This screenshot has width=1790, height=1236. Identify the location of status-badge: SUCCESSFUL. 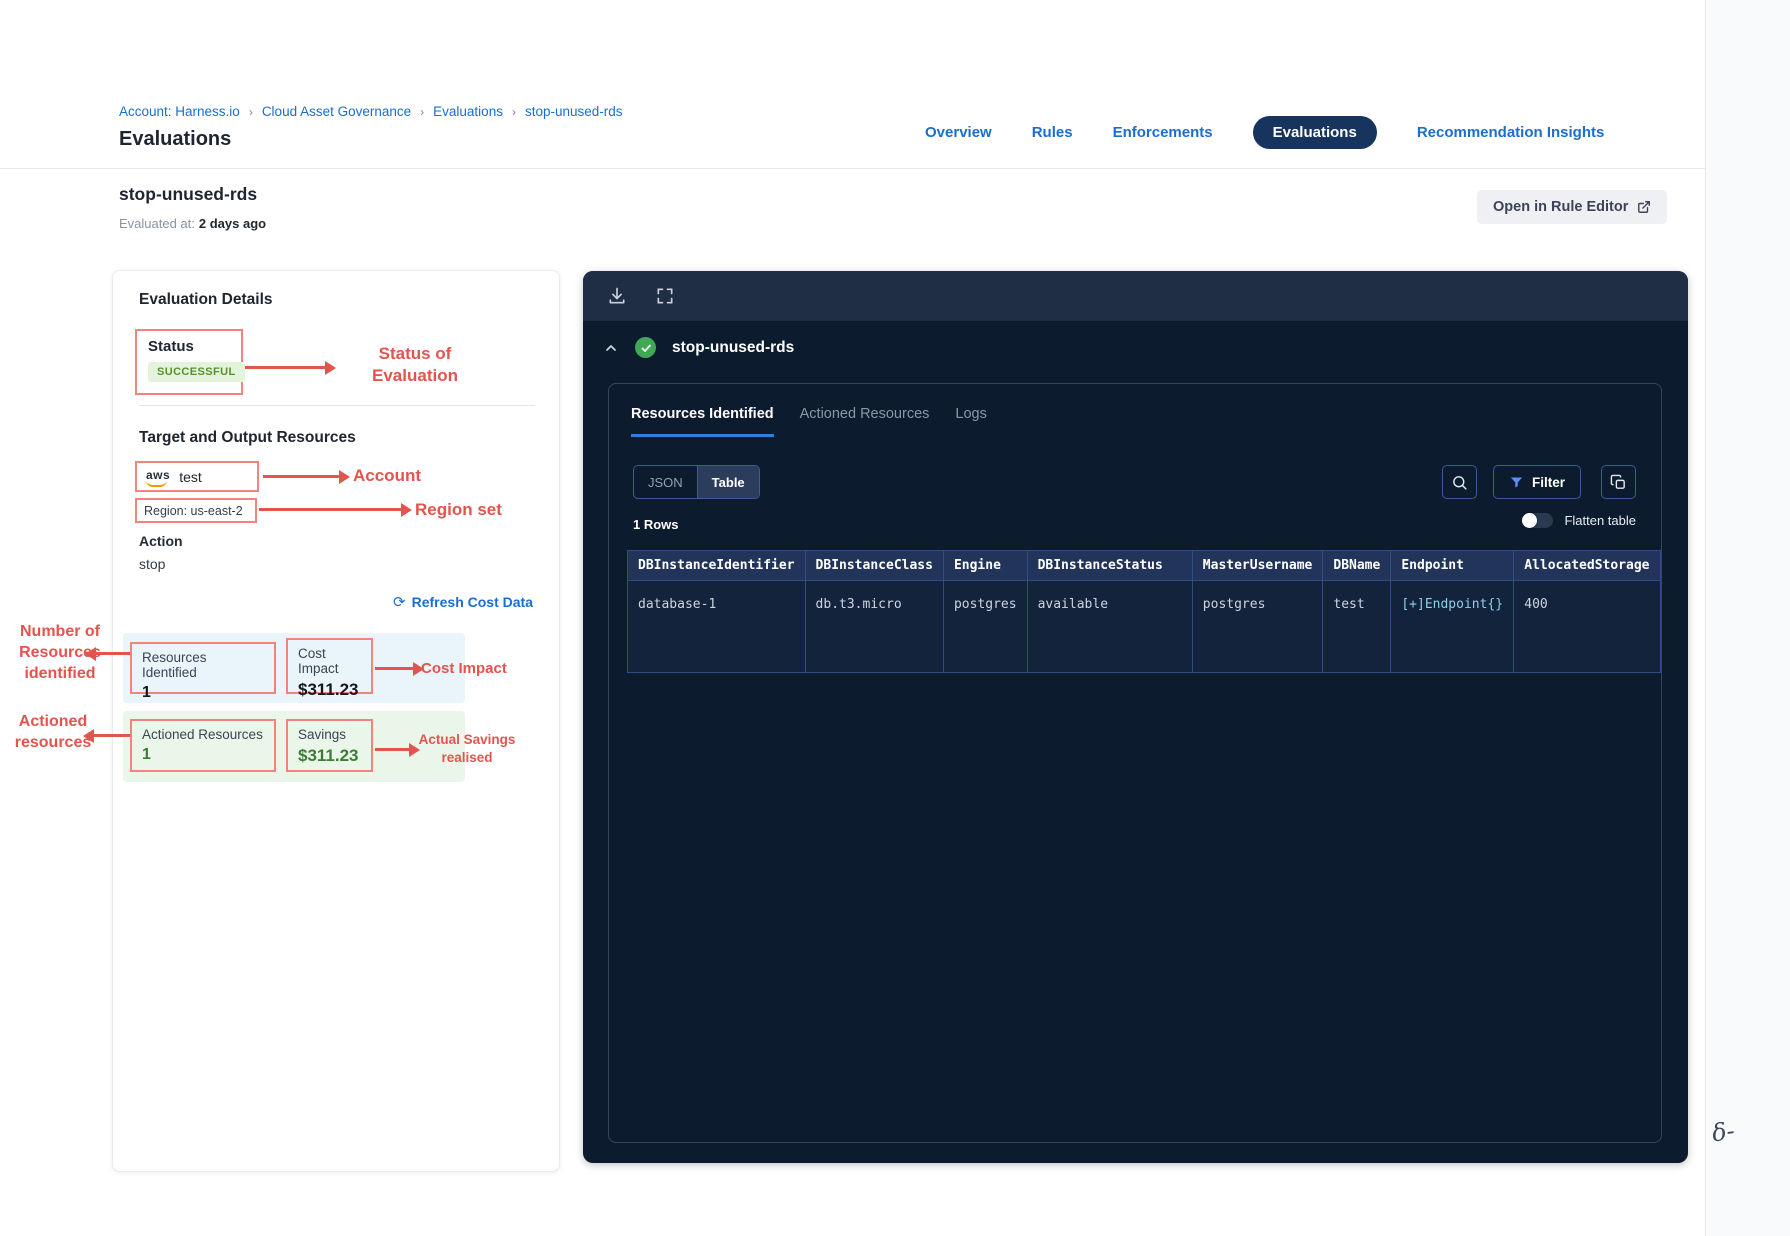
(196, 372).